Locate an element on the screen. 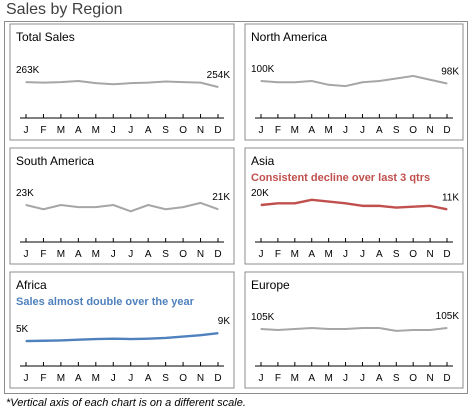 The width and height of the screenshot is (474, 414). end-value-label: 98K is located at coordinates (450, 72).